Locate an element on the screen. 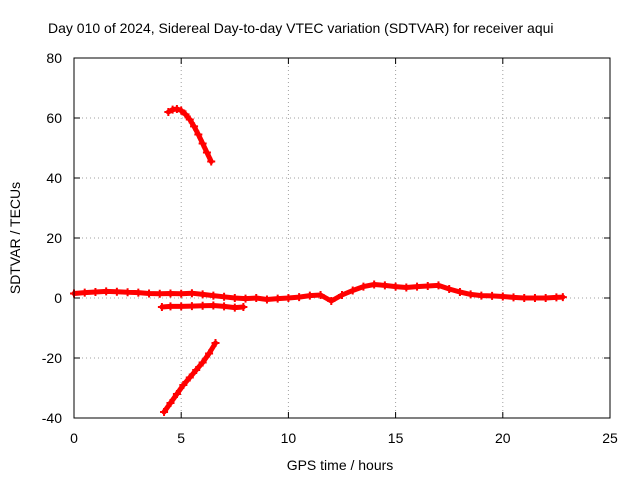 The image size is (640, 480). series-lower-band is located at coordinates (202, 306).